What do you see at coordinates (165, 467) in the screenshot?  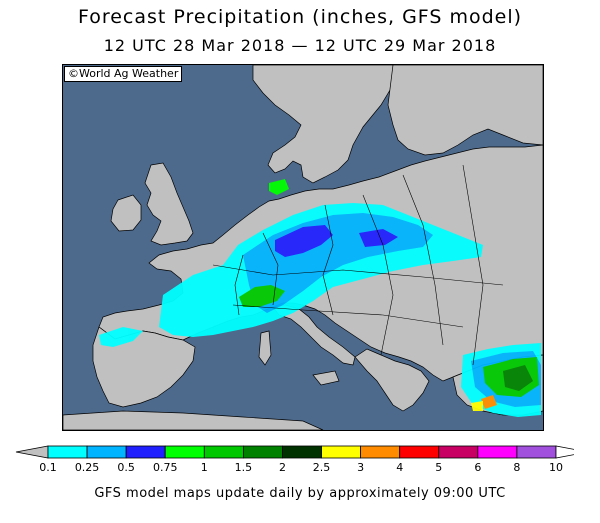 I see `colorbar-tick-label: 0.75` at bounding box center [165, 467].